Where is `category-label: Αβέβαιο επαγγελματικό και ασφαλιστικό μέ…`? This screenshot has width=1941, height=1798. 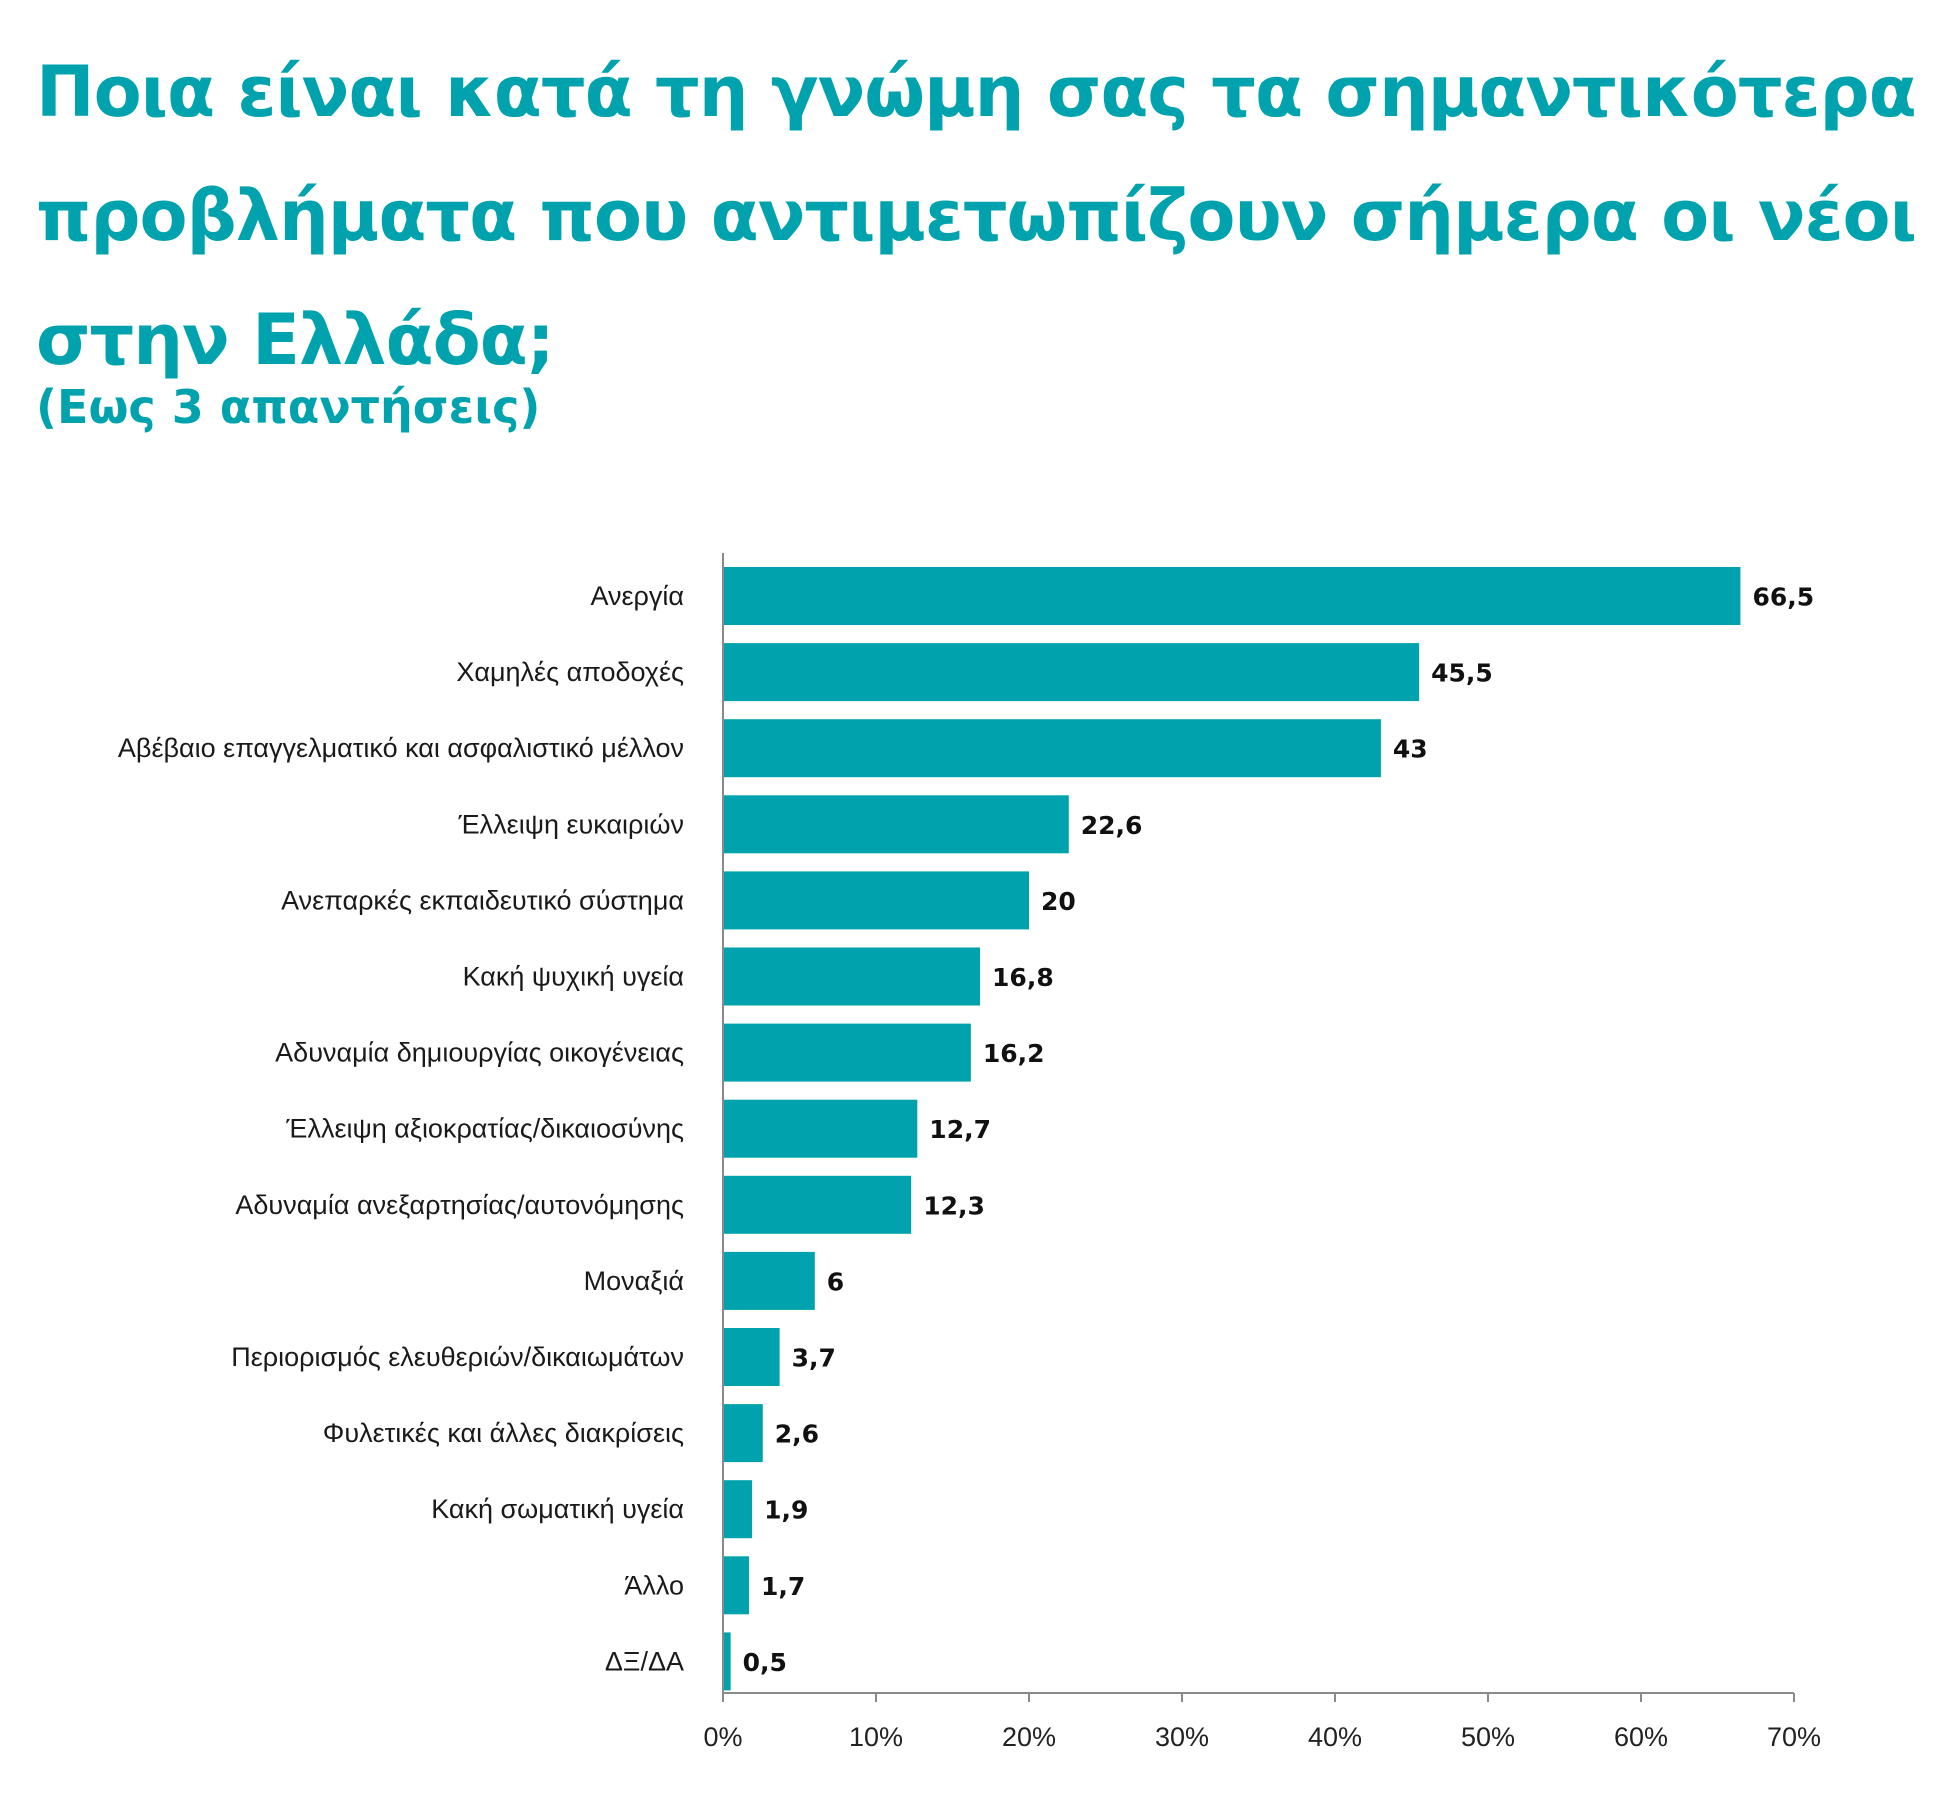 category-label: Αβέβαιο επαγγελματικό και ασφαλιστικό μέ… is located at coordinates (401, 748).